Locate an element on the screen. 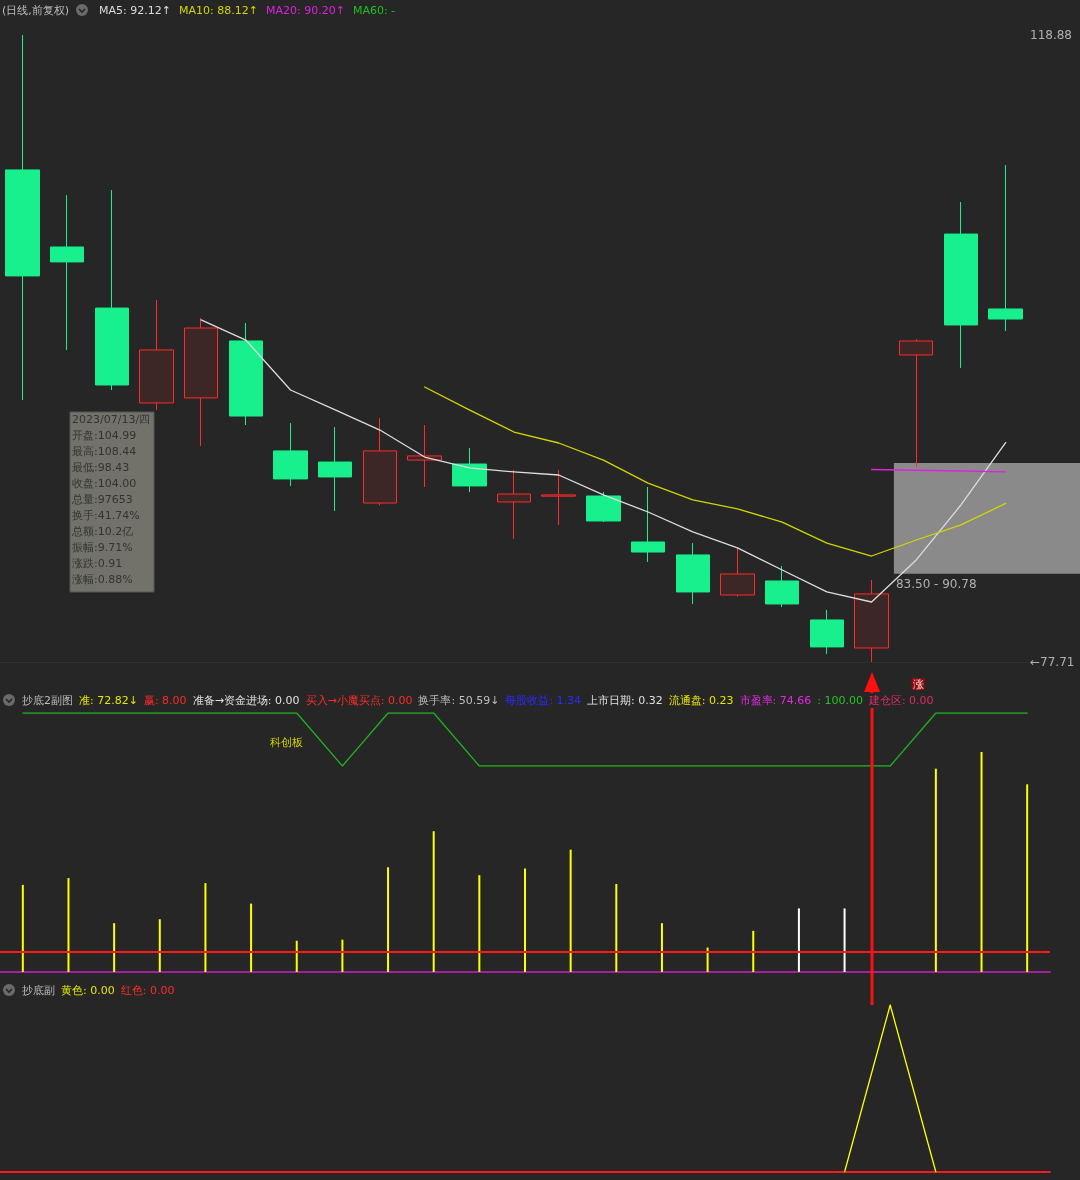  annotation: 总额:10.2亿 is located at coordinates (102, 531).